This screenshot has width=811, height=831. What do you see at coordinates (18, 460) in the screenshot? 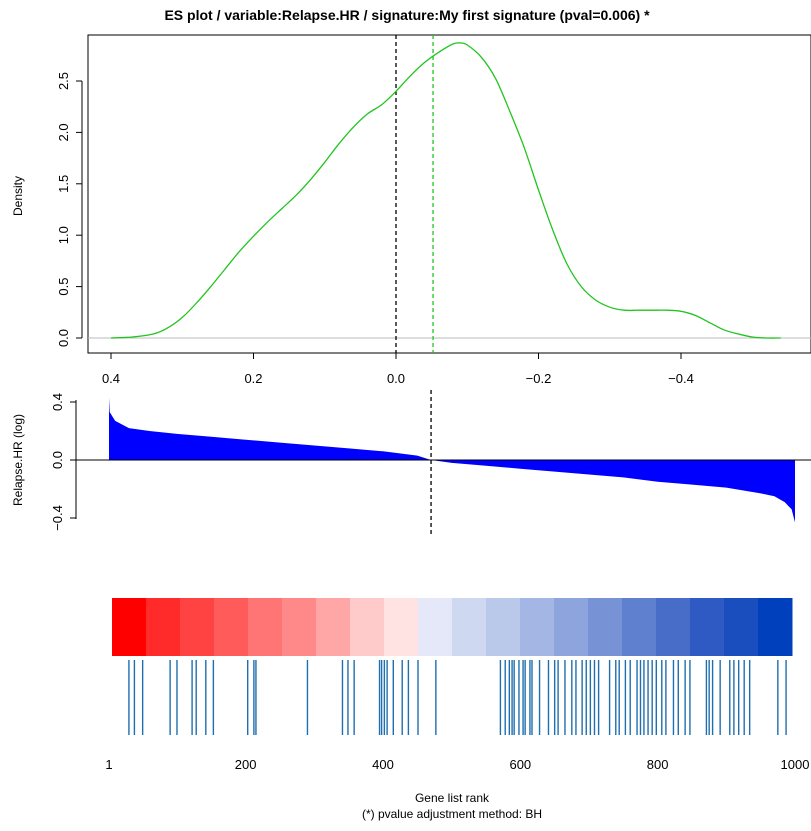
I see `ranked-y-label: Relapse.HR (log)` at bounding box center [18, 460].